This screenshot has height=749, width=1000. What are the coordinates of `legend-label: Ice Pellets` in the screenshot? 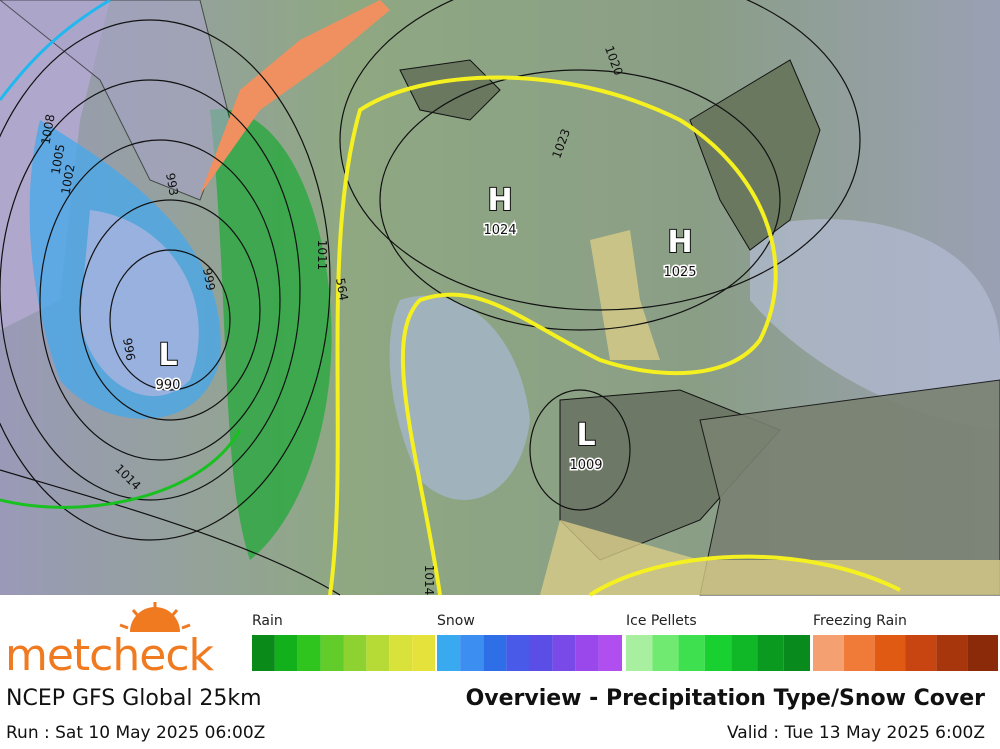 It's located at (661, 621).